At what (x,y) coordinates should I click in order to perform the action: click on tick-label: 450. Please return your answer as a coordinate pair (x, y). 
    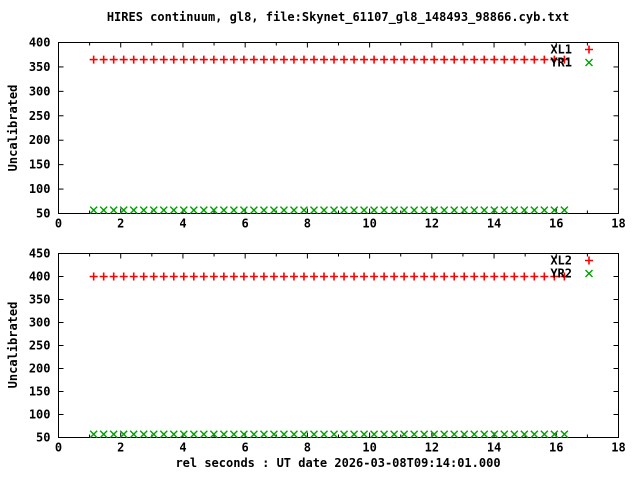
    Looking at the image, I should click on (40, 254).